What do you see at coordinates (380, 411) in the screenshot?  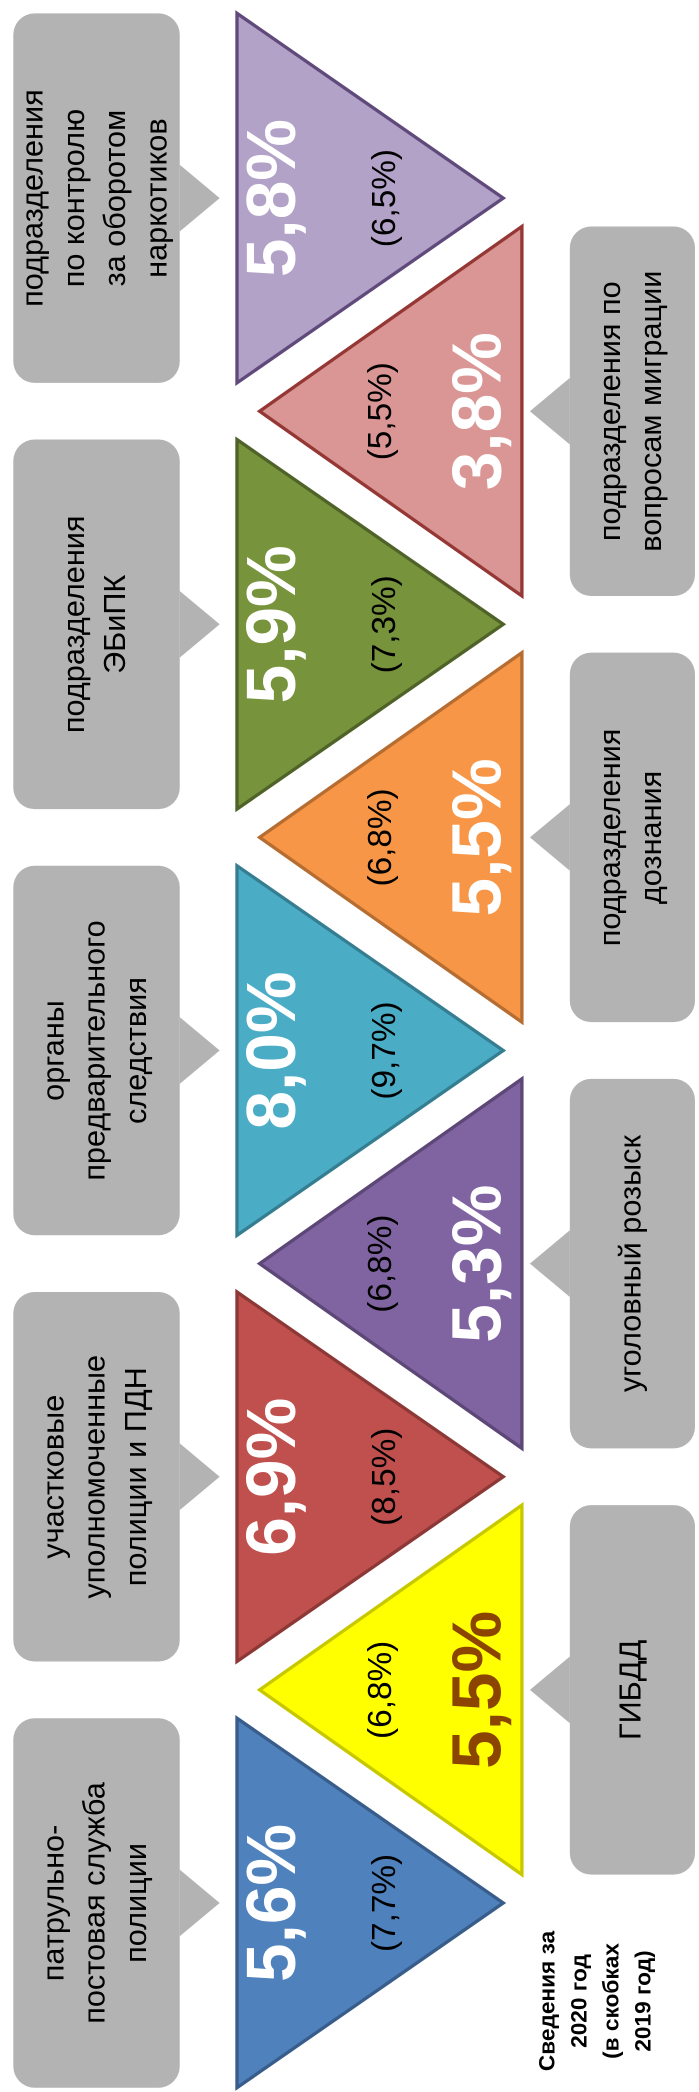 I see `previous-value: (5,5%)` at bounding box center [380, 411].